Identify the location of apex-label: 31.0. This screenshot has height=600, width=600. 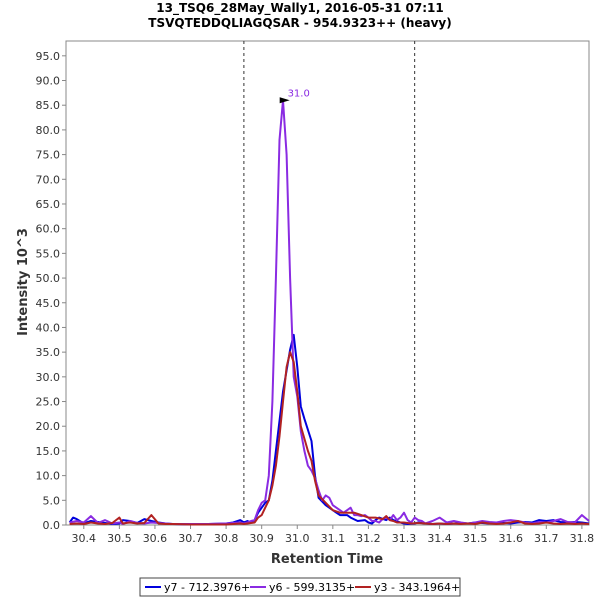
(299, 93).